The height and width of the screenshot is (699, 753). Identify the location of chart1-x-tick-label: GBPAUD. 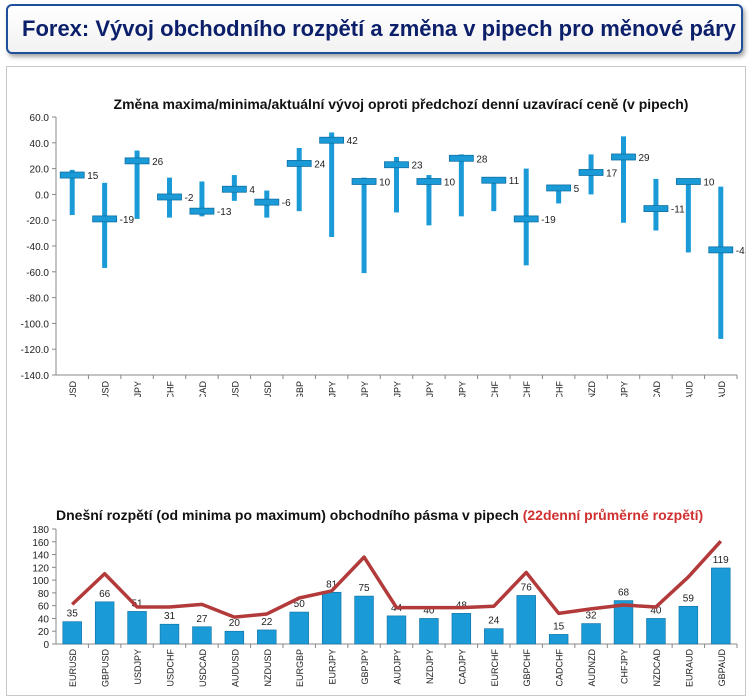
(722, 389).